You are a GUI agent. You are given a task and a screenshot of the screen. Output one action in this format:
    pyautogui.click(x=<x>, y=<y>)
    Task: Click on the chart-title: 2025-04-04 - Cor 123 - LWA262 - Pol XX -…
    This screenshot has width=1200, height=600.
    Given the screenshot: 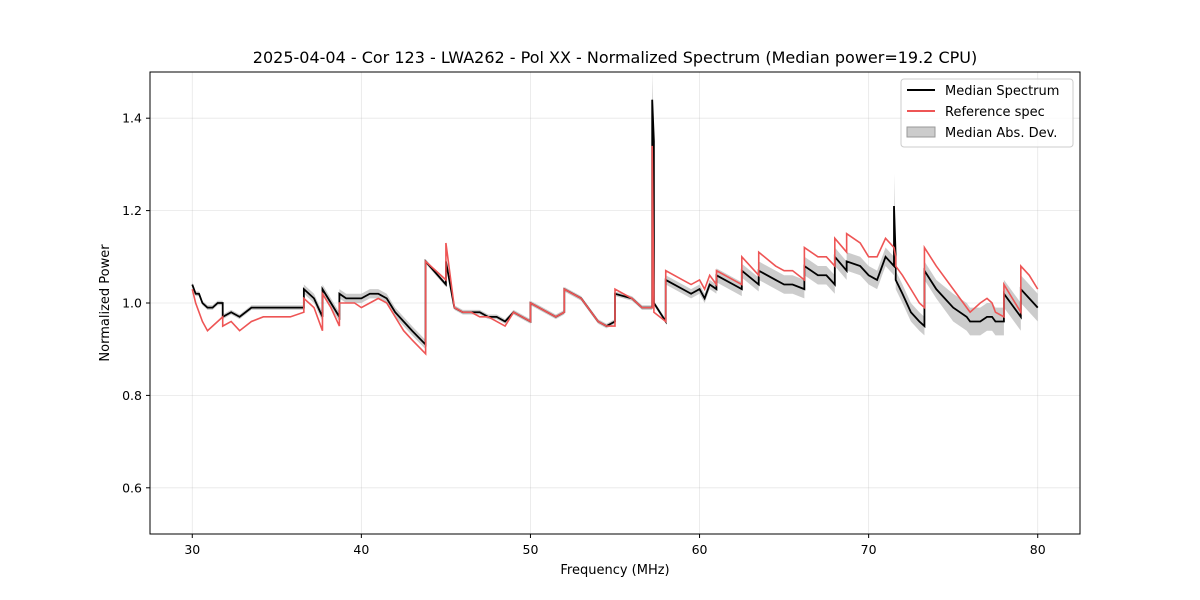 What is the action you would take?
    pyautogui.click(x=615, y=57)
    